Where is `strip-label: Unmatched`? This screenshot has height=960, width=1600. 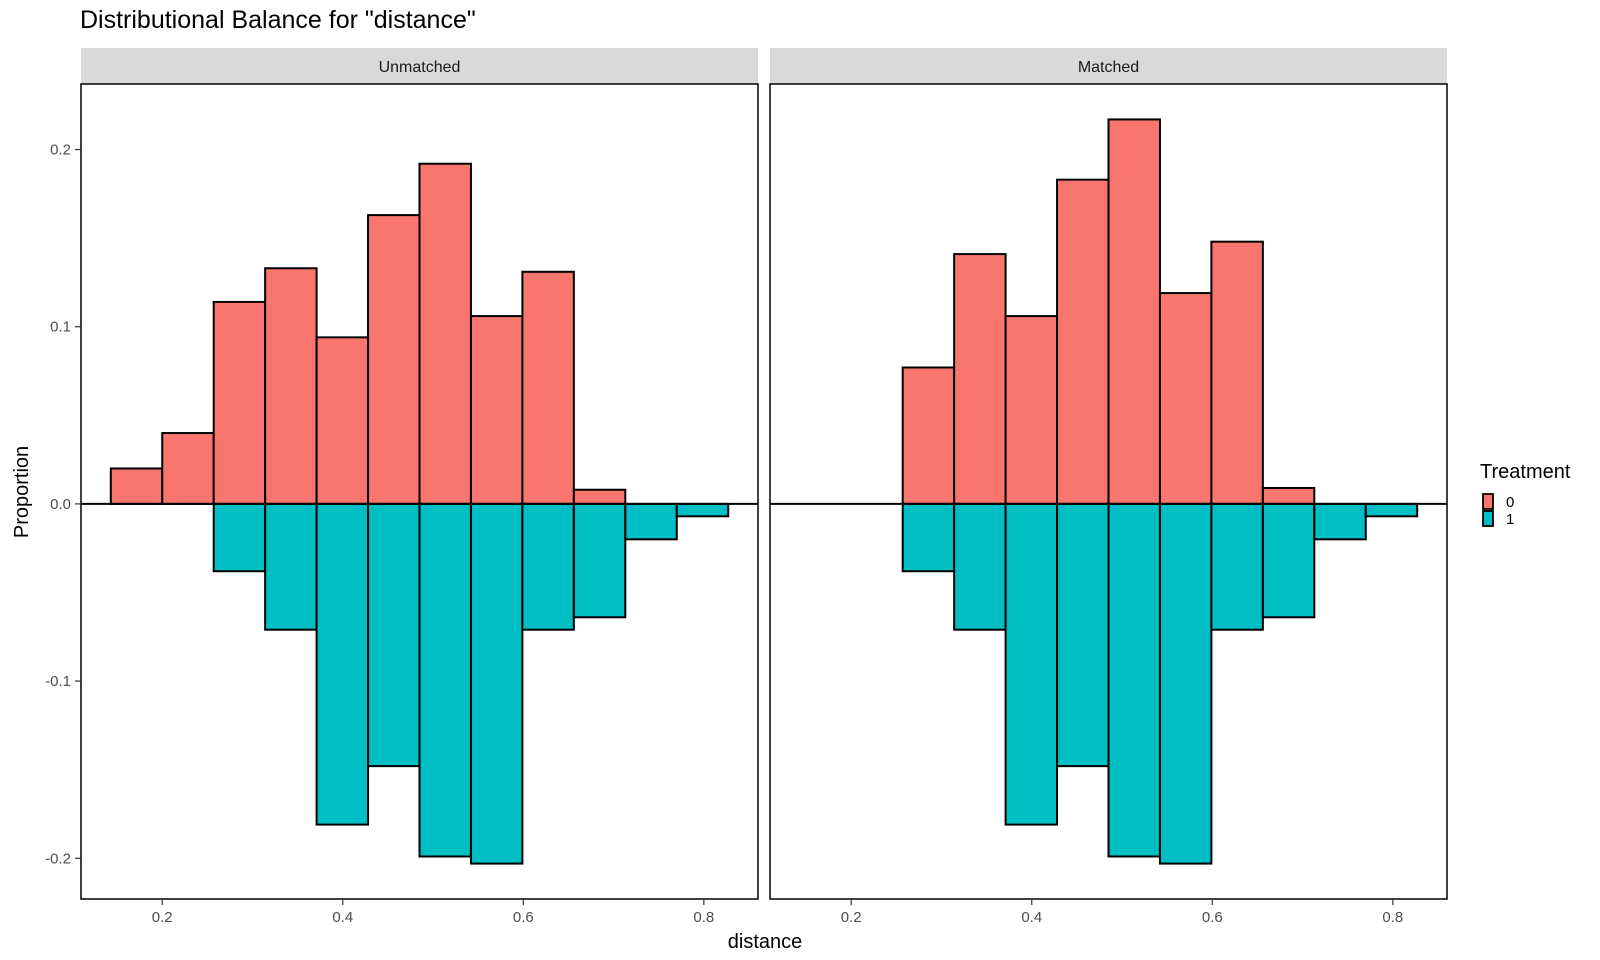
strip-label: Unmatched is located at coordinates (420, 67).